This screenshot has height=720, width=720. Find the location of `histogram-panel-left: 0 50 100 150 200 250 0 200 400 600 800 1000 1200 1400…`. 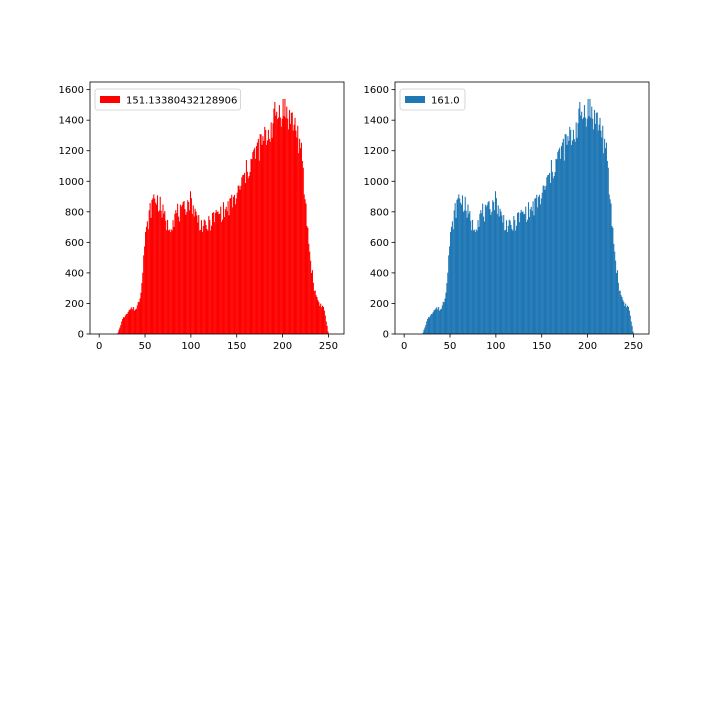

histogram-panel-left: 0 50 100 150 200 250 0 200 400 600 800 1000 1200 1400… is located at coordinates (202, 216).